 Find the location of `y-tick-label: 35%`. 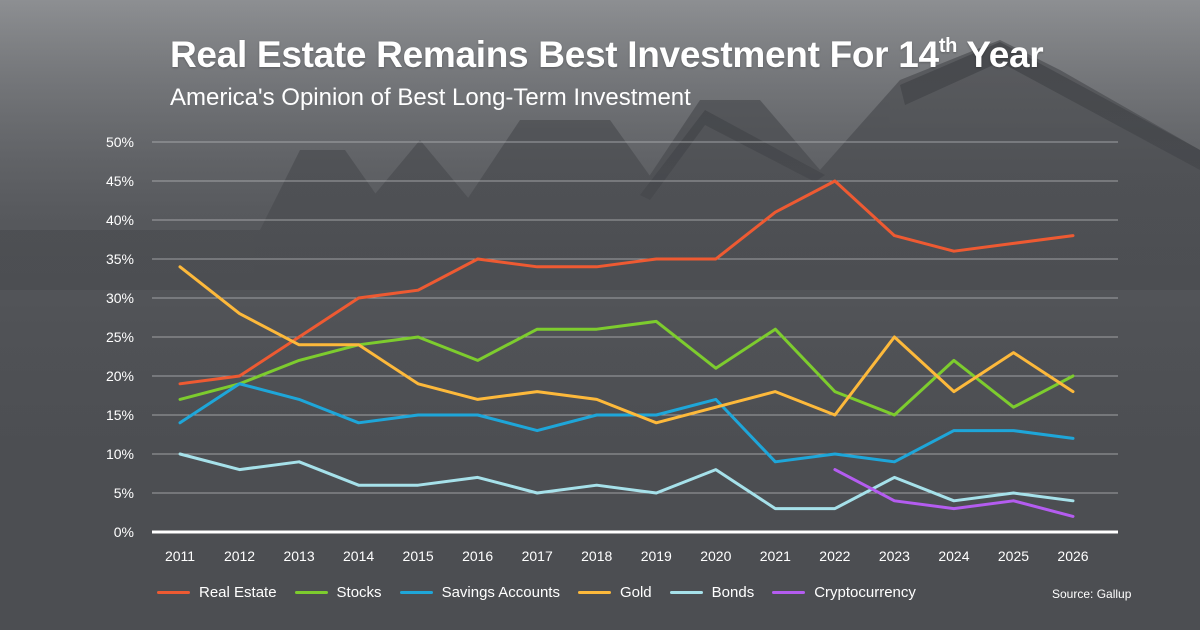

y-tick-label: 35% is located at coordinates (120, 259).